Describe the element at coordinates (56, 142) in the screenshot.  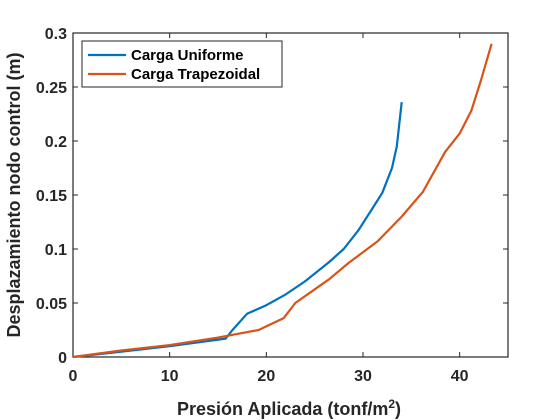
I see `y-tick-label: 0.2` at that location.